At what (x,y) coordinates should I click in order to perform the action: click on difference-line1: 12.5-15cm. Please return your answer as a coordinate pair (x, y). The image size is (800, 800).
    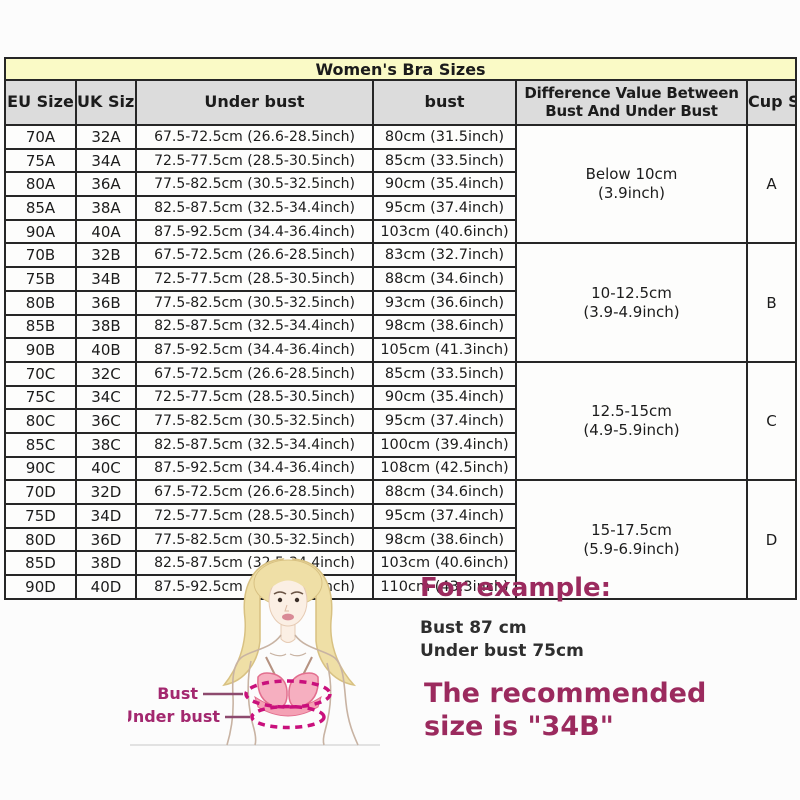
    Looking at the image, I should click on (631, 411).